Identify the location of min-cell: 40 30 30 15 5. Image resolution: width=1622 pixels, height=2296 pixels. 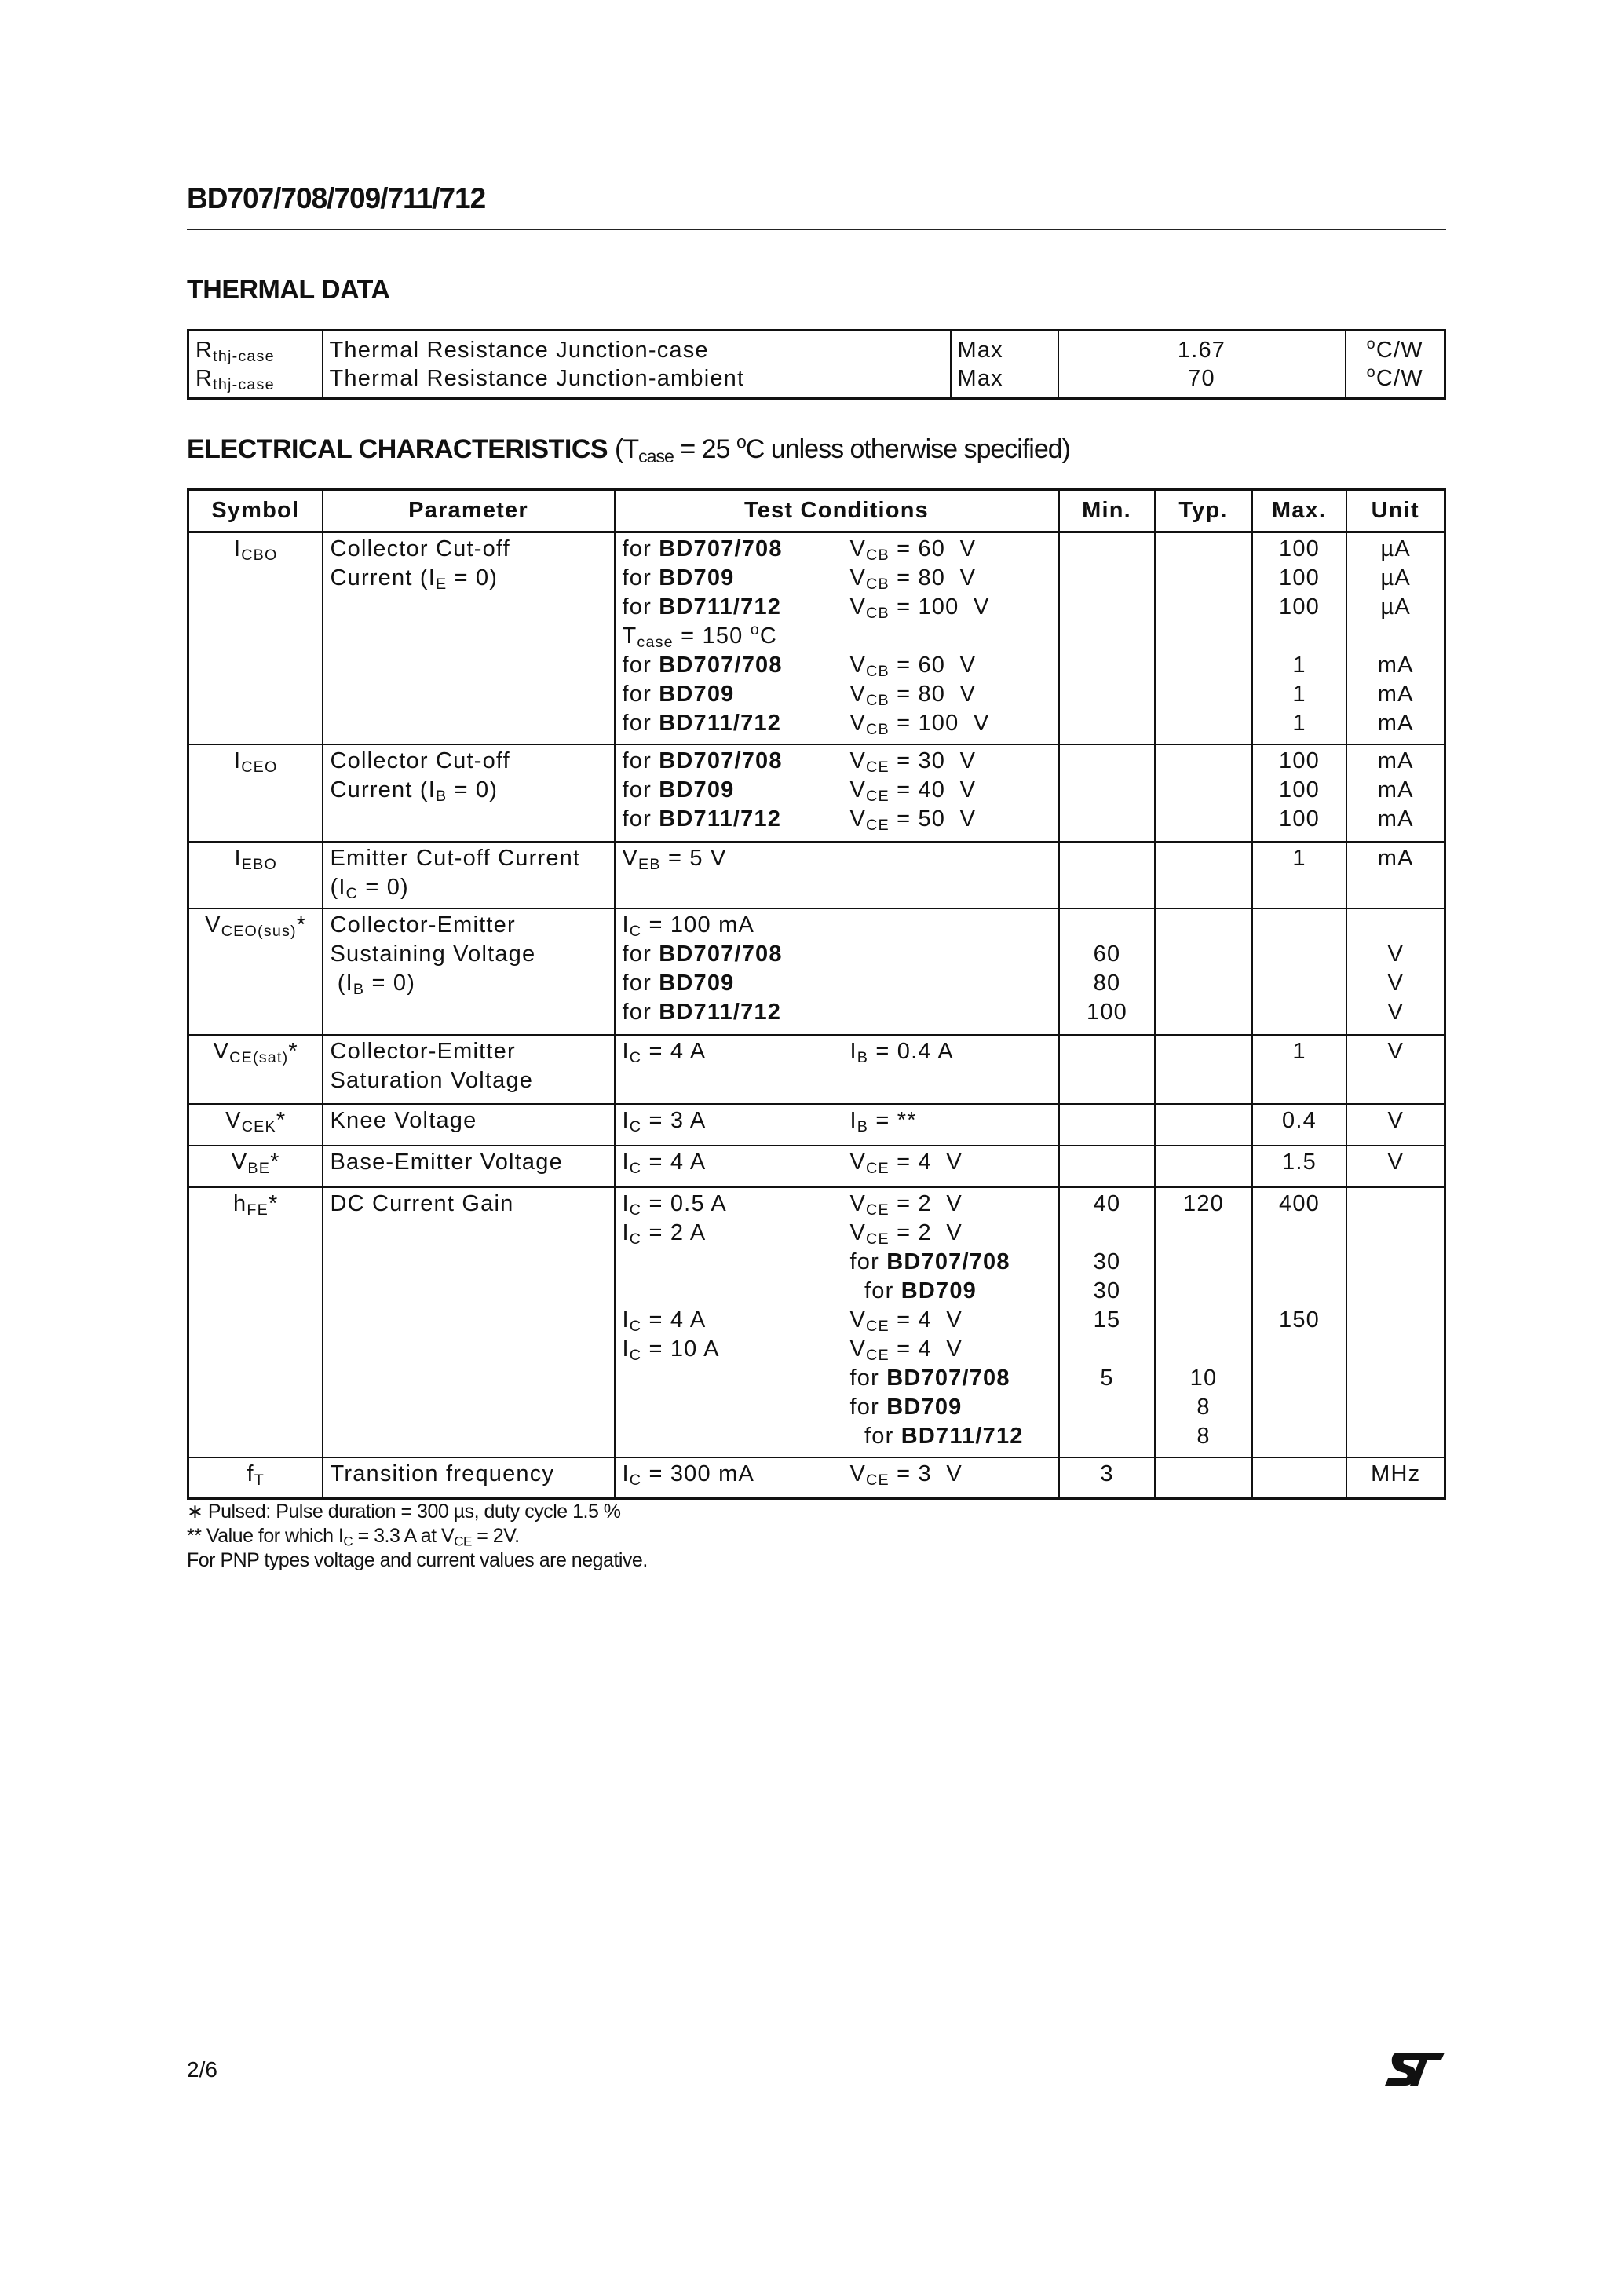
(1107, 1322).